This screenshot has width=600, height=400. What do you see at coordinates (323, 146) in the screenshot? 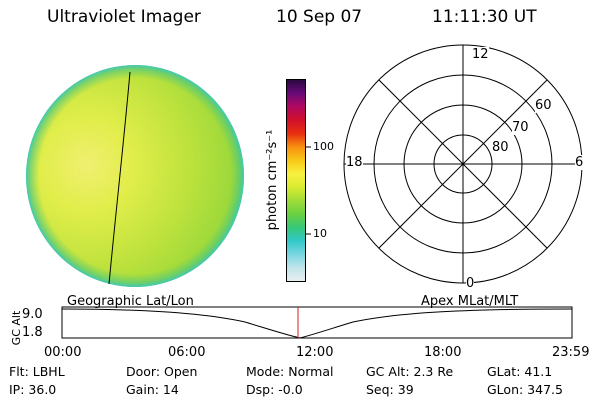
I see `colorbar-tick-100: 100` at bounding box center [323, 146].